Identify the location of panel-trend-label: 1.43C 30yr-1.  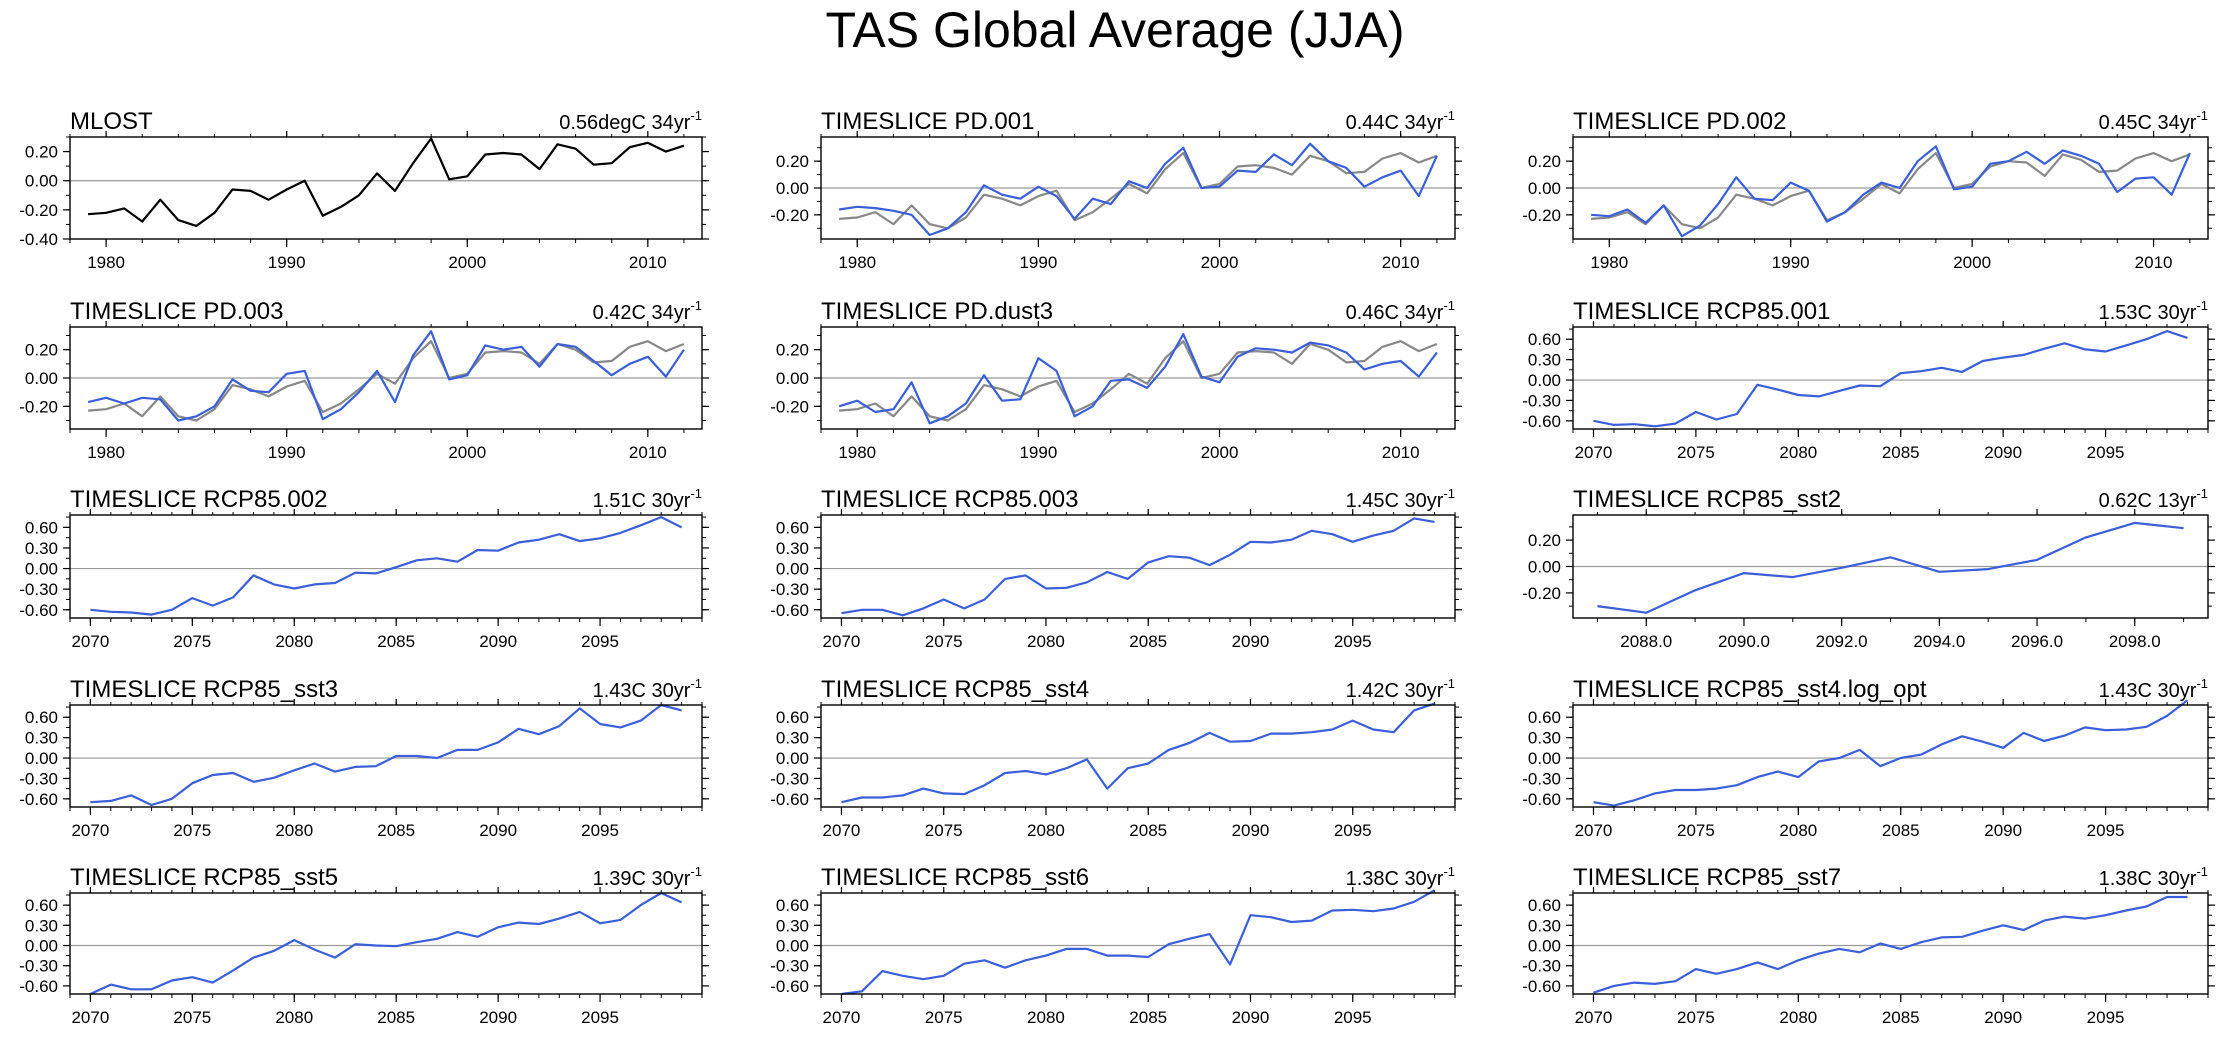
(647, 689).